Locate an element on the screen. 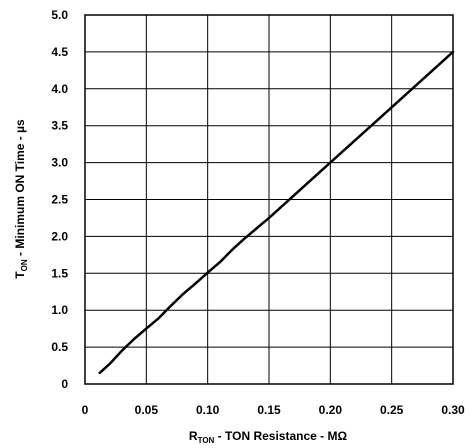 The height and width of the screenshot is (448, 469). y-tick-label: 2.0 is located at coordinates (59, 236).